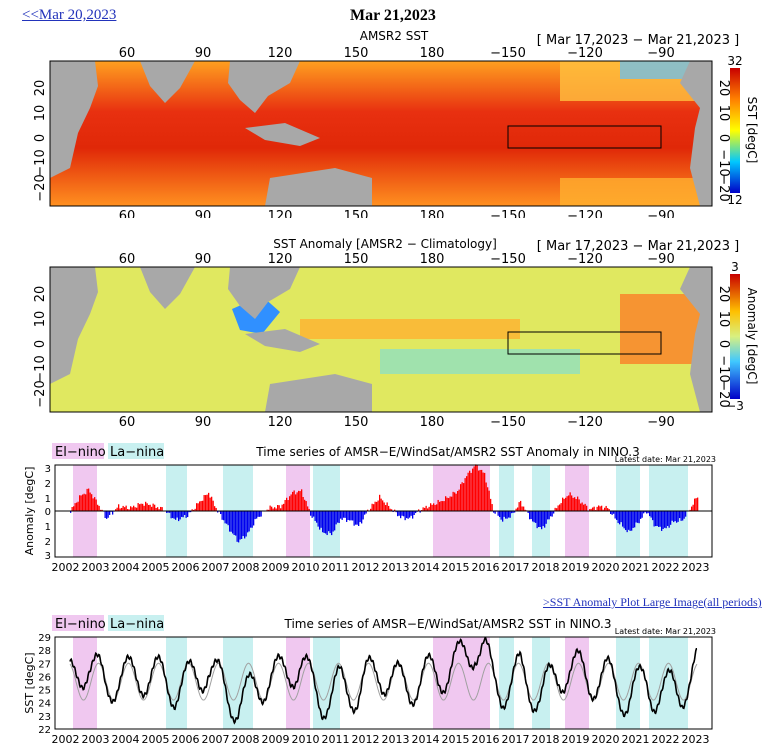 Image resolution: width=778 pixels, height=756 pixels. Describe the element at coordinates (156, 567) in the screenshot. I see `year-label: 2005` at that location.